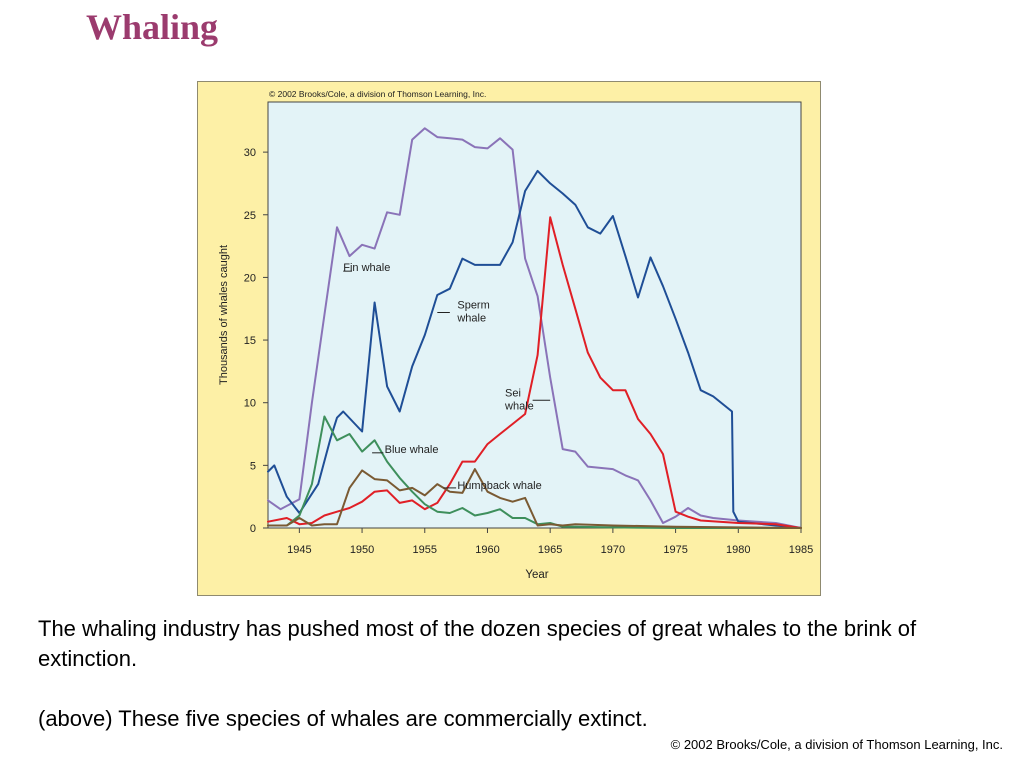 The height and width of the screenshot is (768, 1024). Describe the element at coordinates (250, 153) in the screenshot. I see `y-tick-label: 30` at that location.